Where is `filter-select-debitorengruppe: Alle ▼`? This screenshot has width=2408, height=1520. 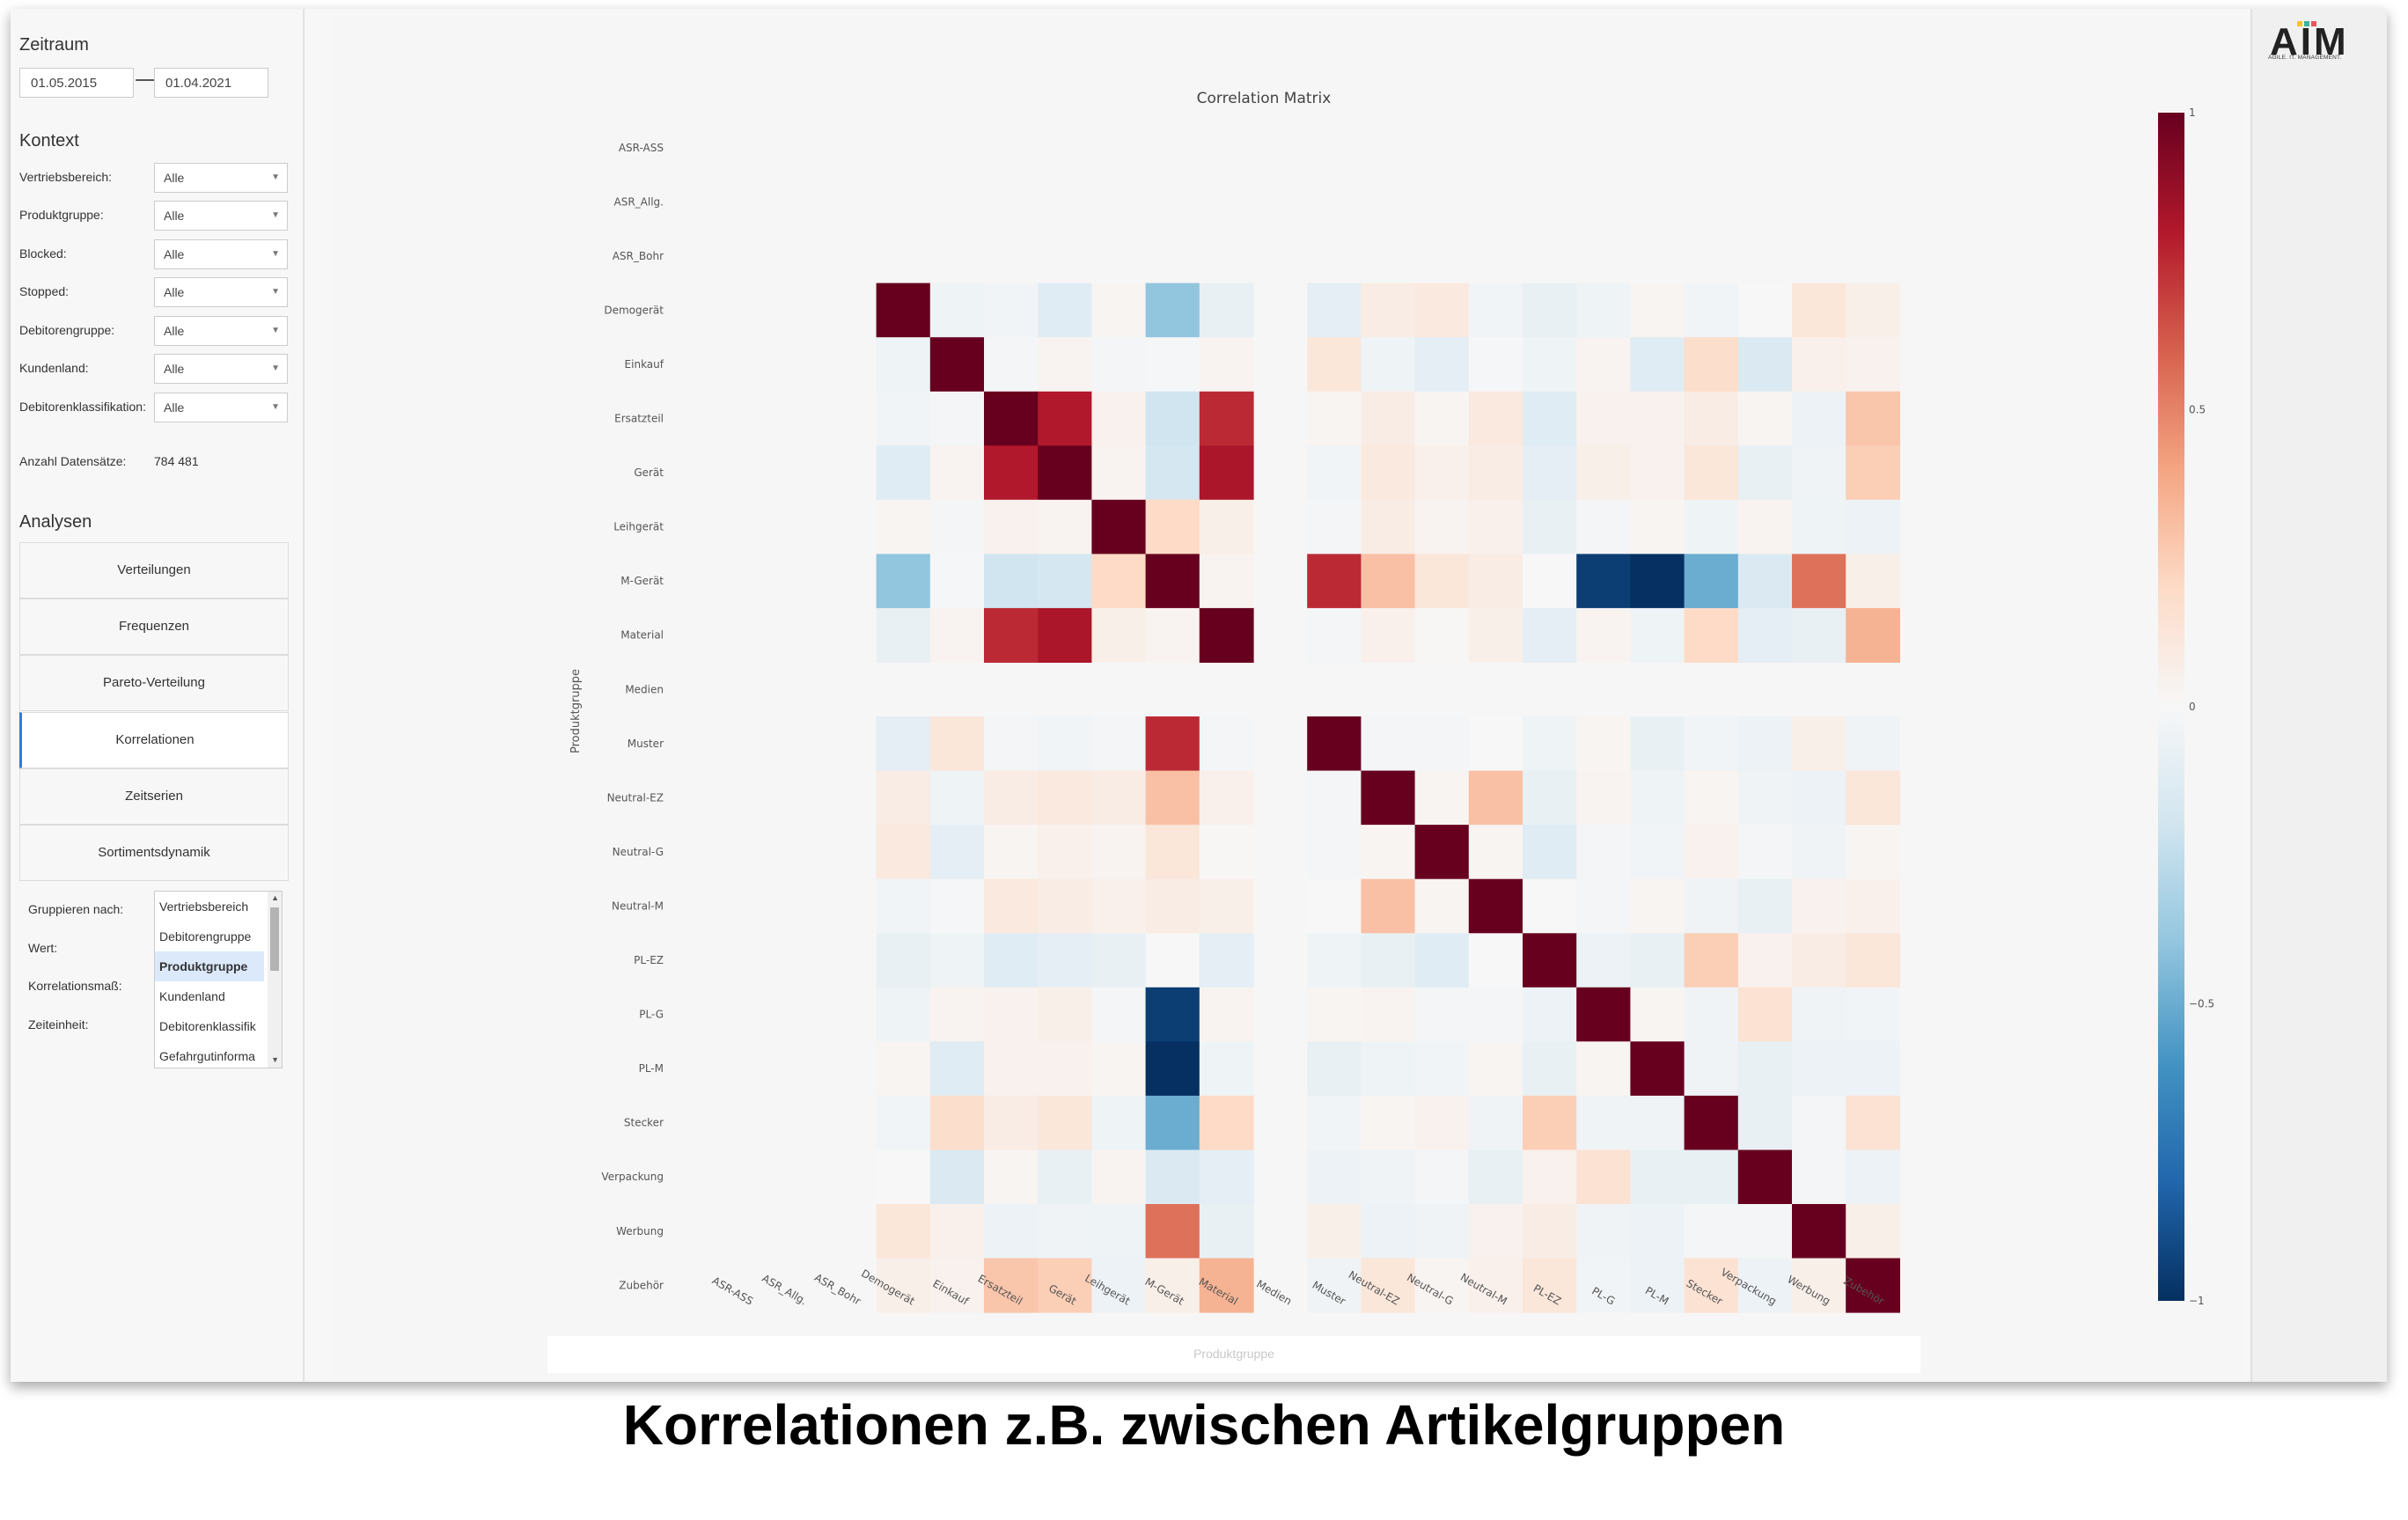 filter-select-debitorengruppe: Alle ▼ is located at coordinates (221, 331).